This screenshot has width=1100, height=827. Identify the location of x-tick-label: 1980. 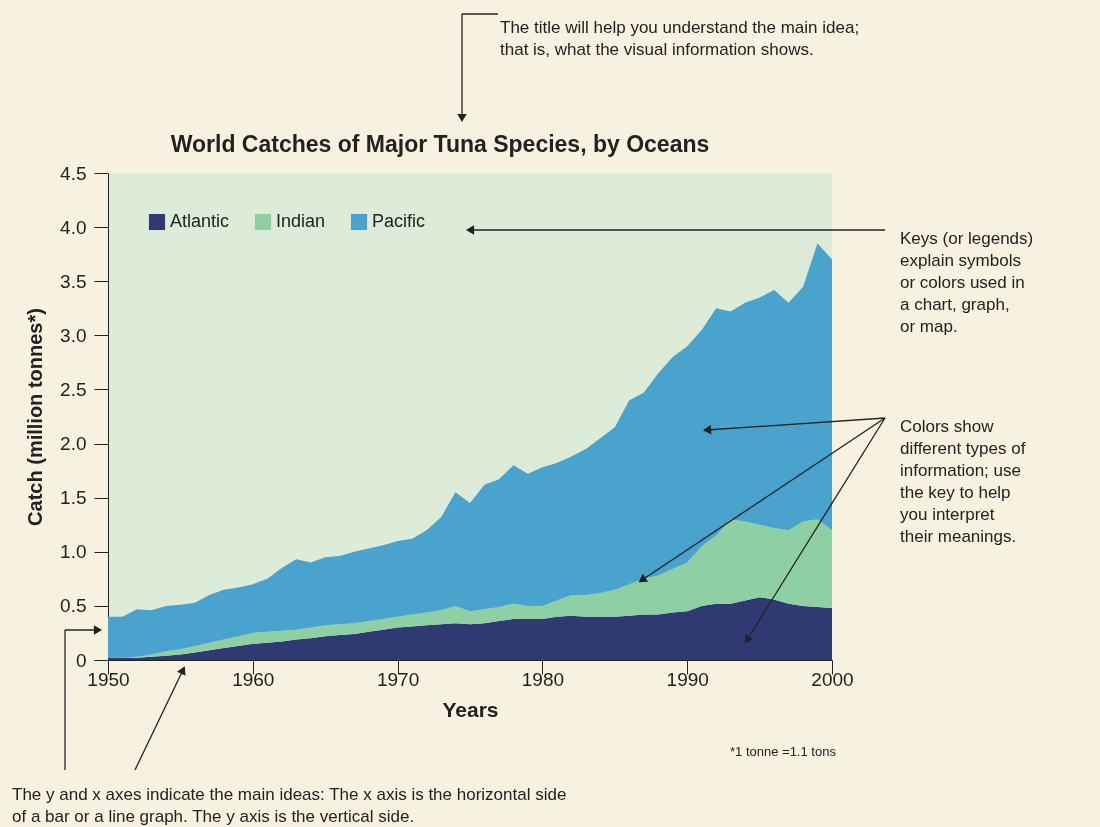
(543, 679).